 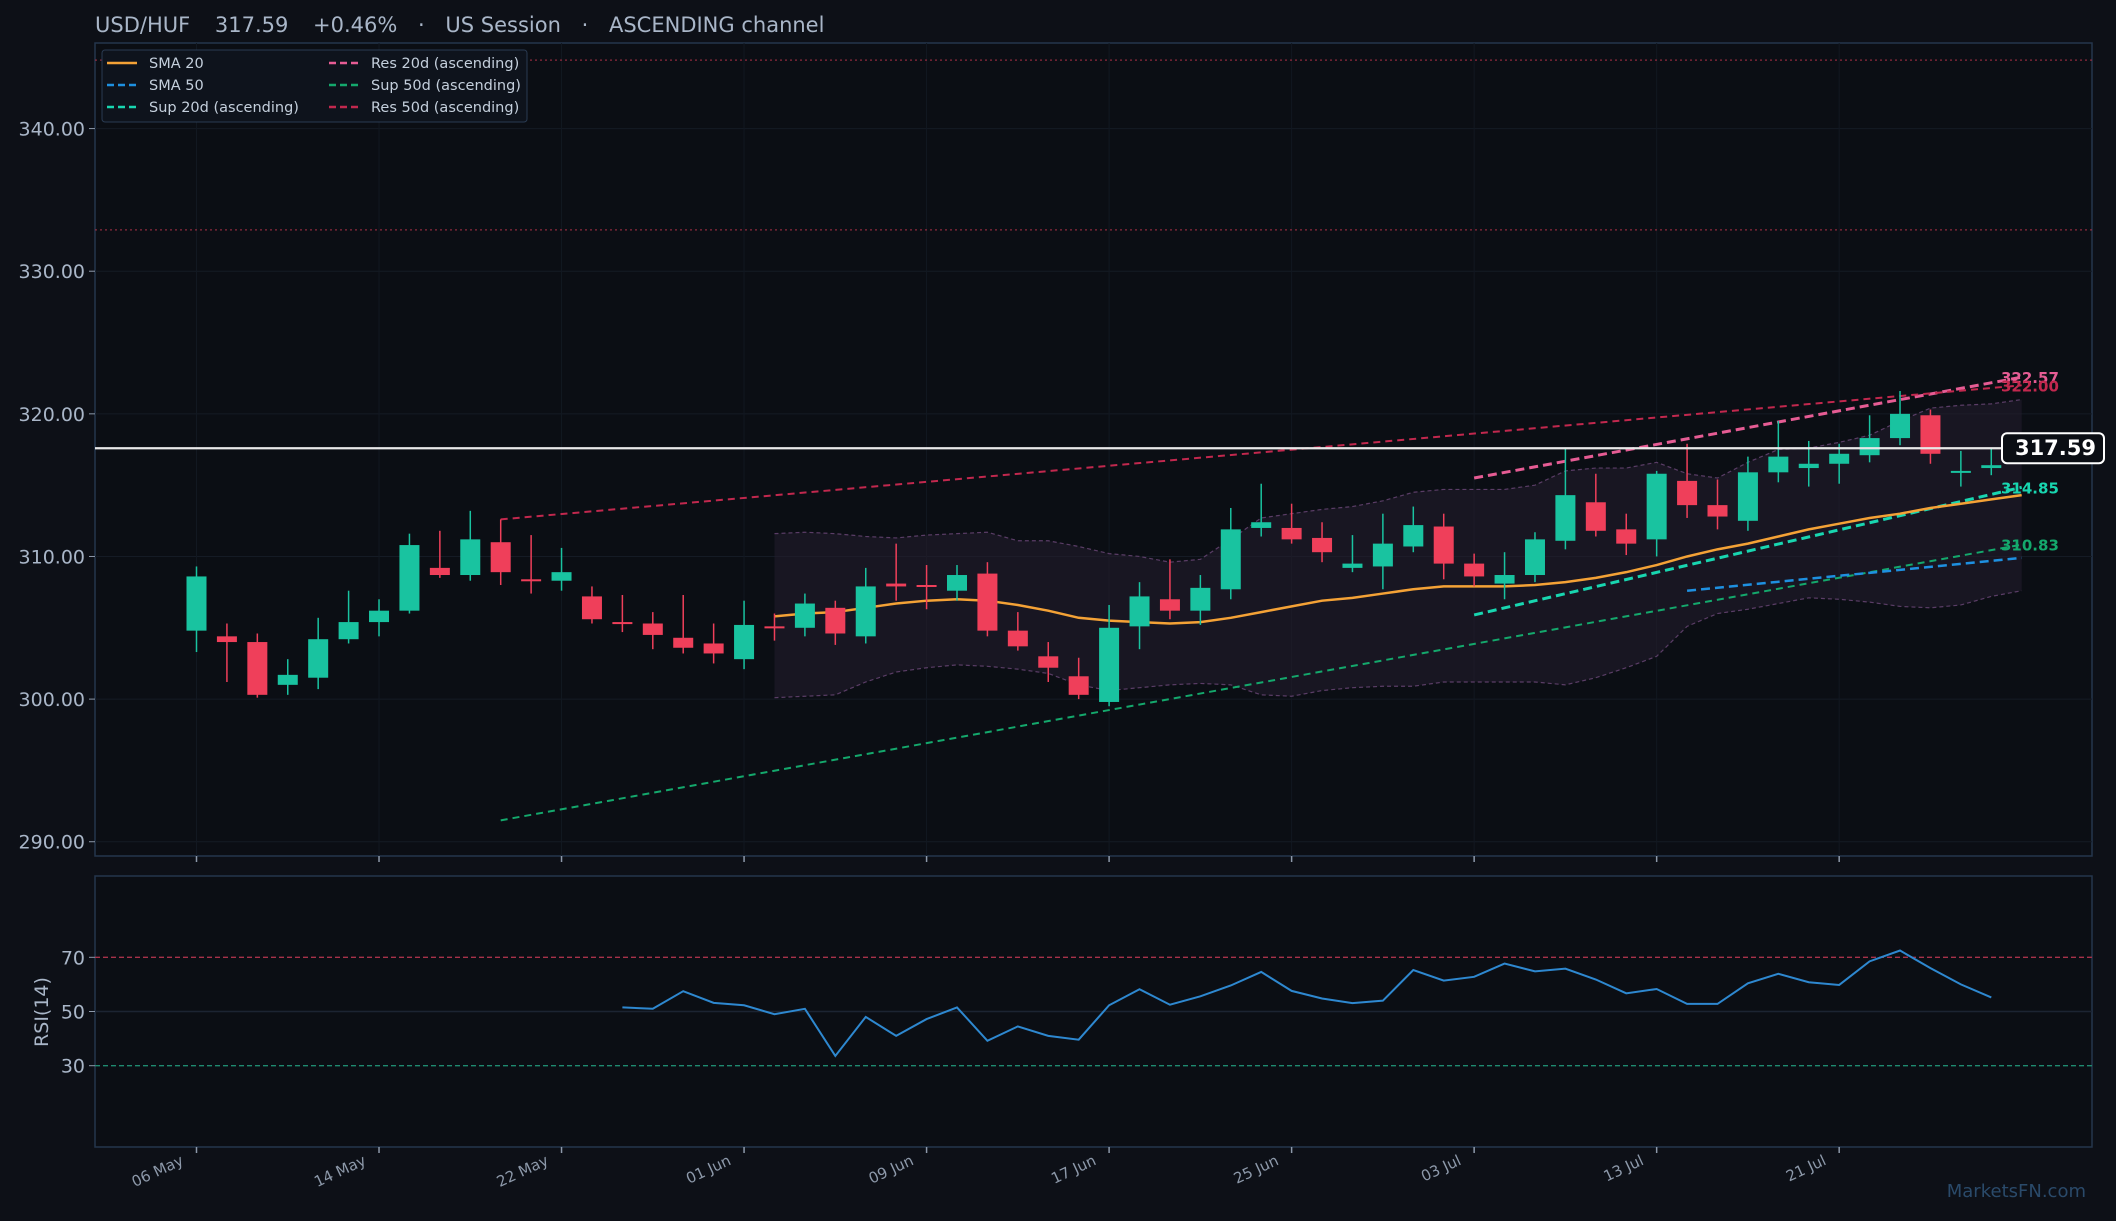 I want to click on rsi-tick-label: 50, so click(x=73, y=1013).